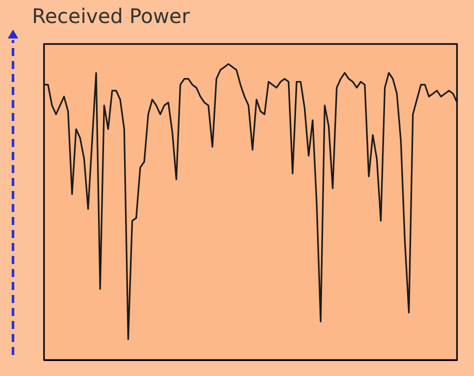 The image size is (474, 376). What do you see at coordinates (111, 16) in the screenshot?
I see `y-axis-title: Received Power` at bounding box center [111, 16].